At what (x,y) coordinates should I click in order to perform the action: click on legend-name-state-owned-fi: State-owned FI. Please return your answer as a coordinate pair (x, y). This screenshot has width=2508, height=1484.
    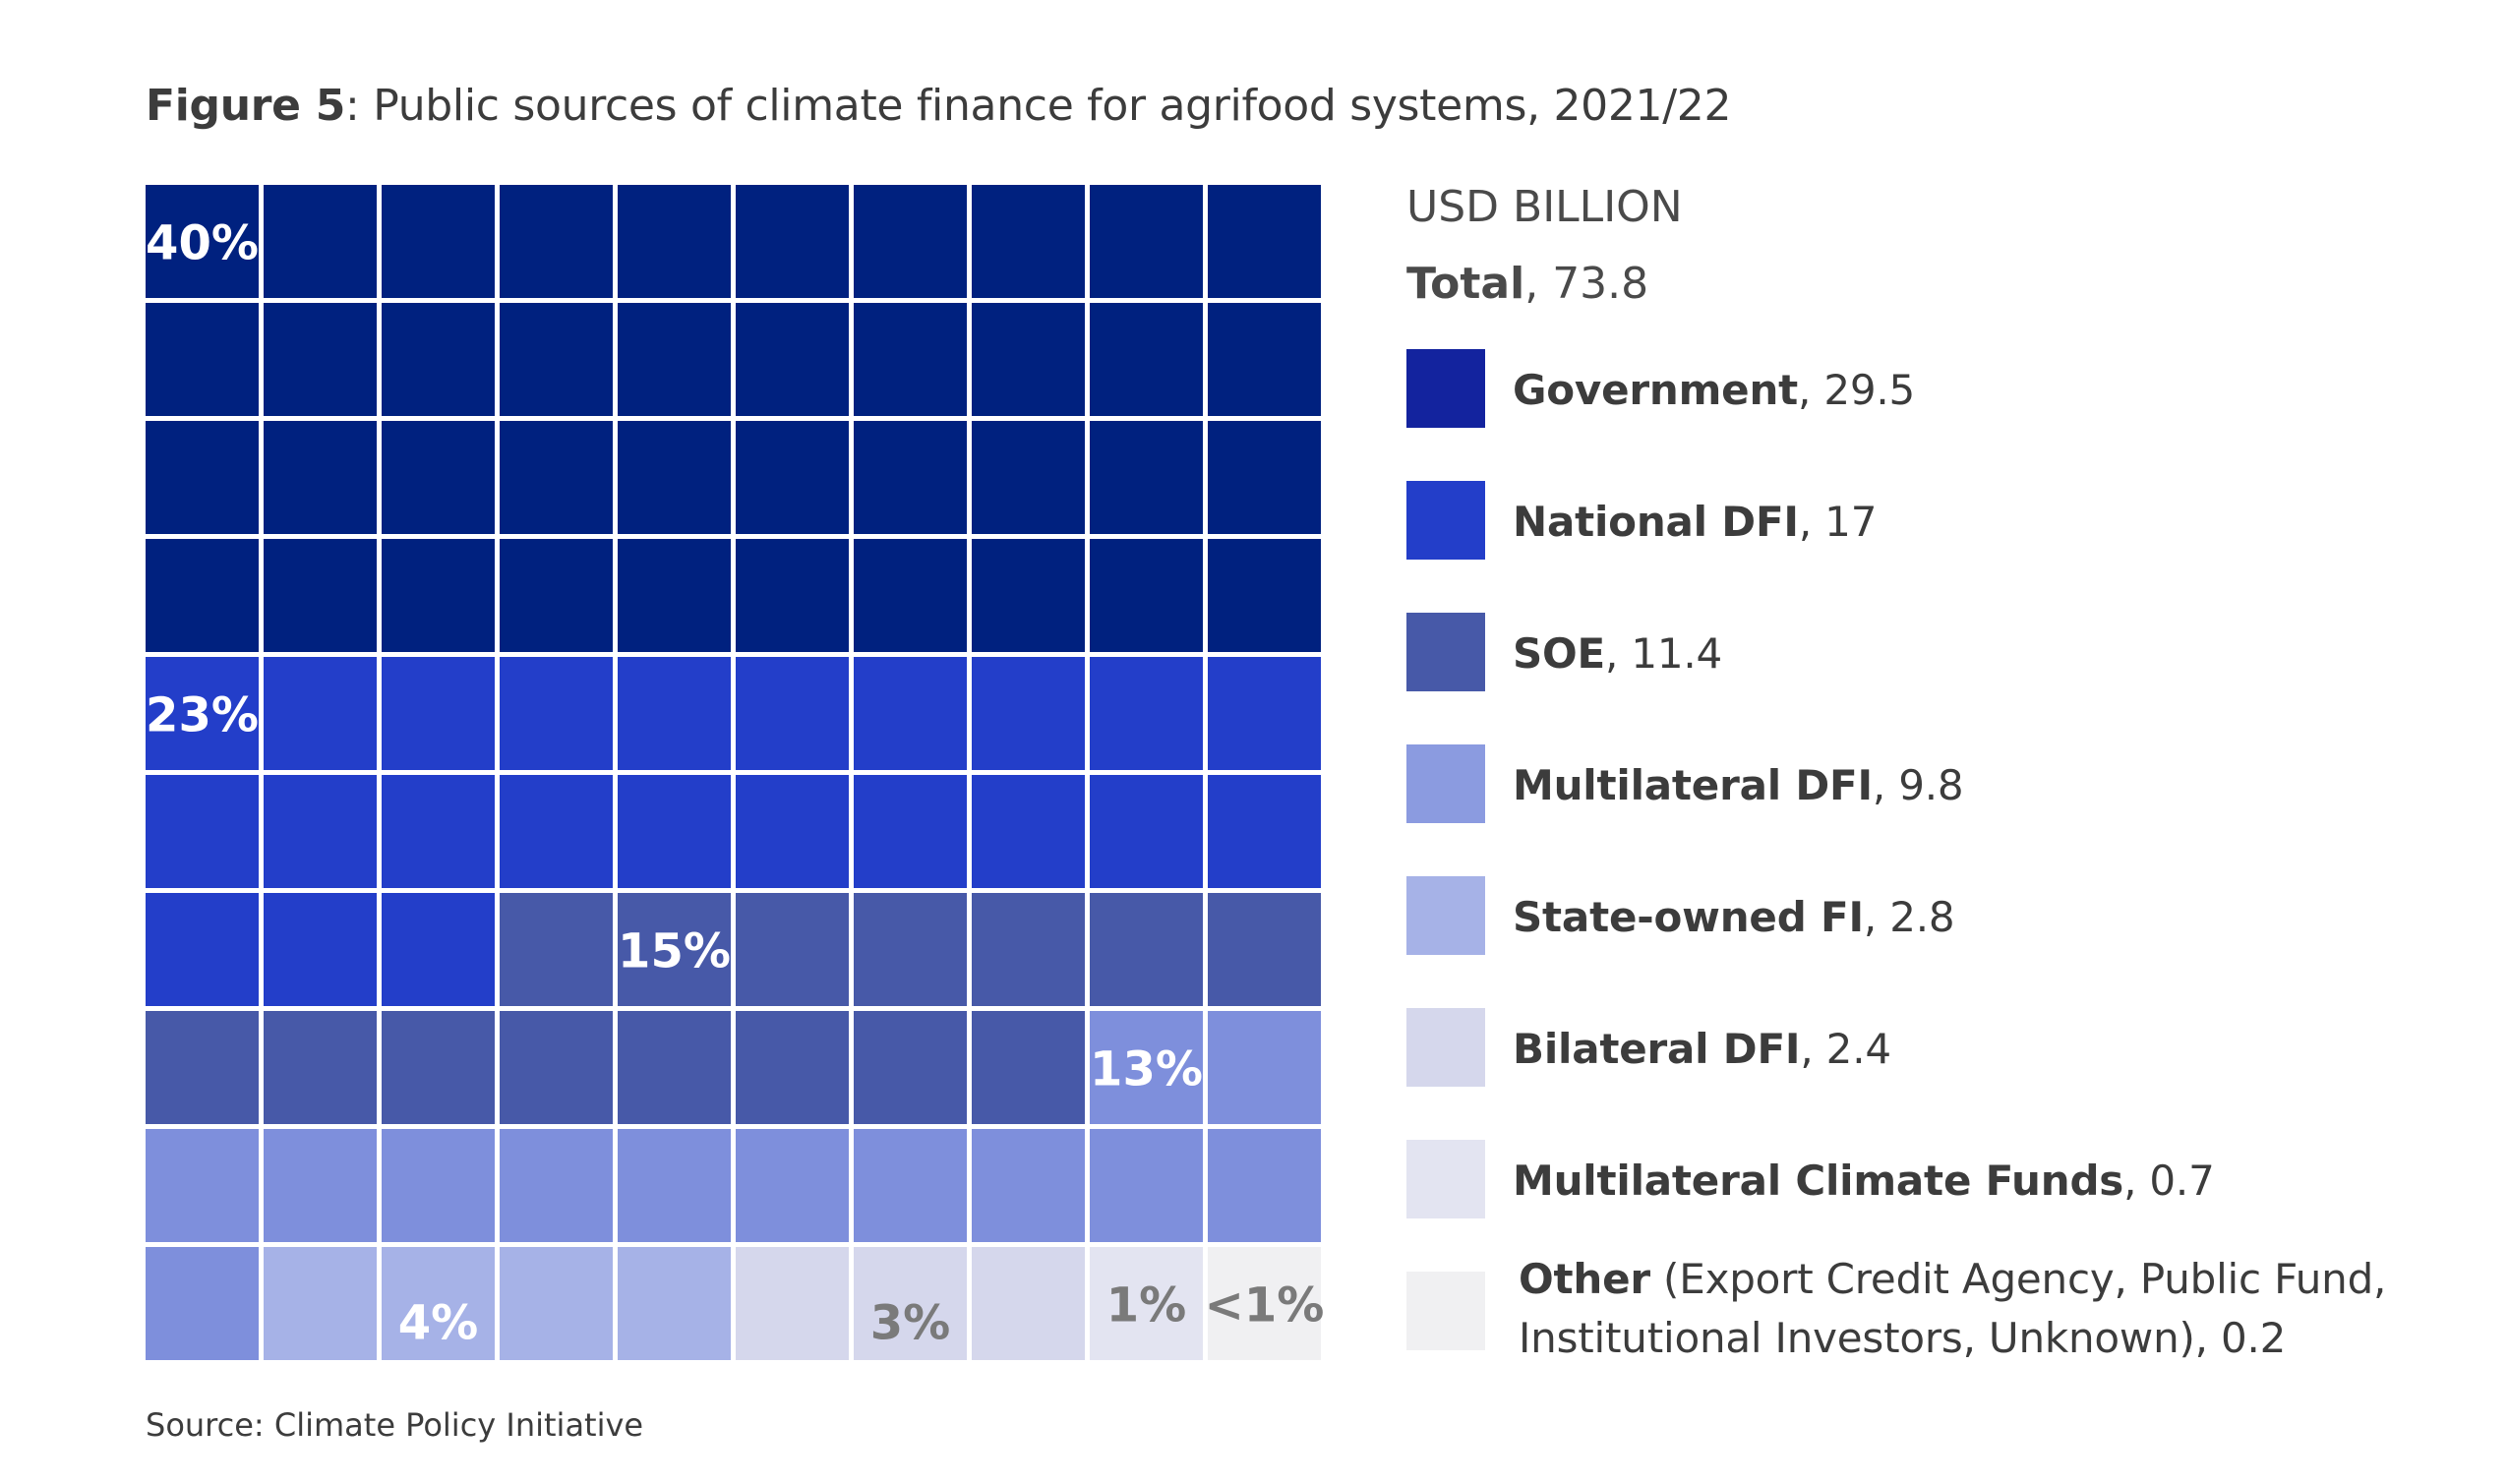
    Looking at the image, I should click on (1688, 917).